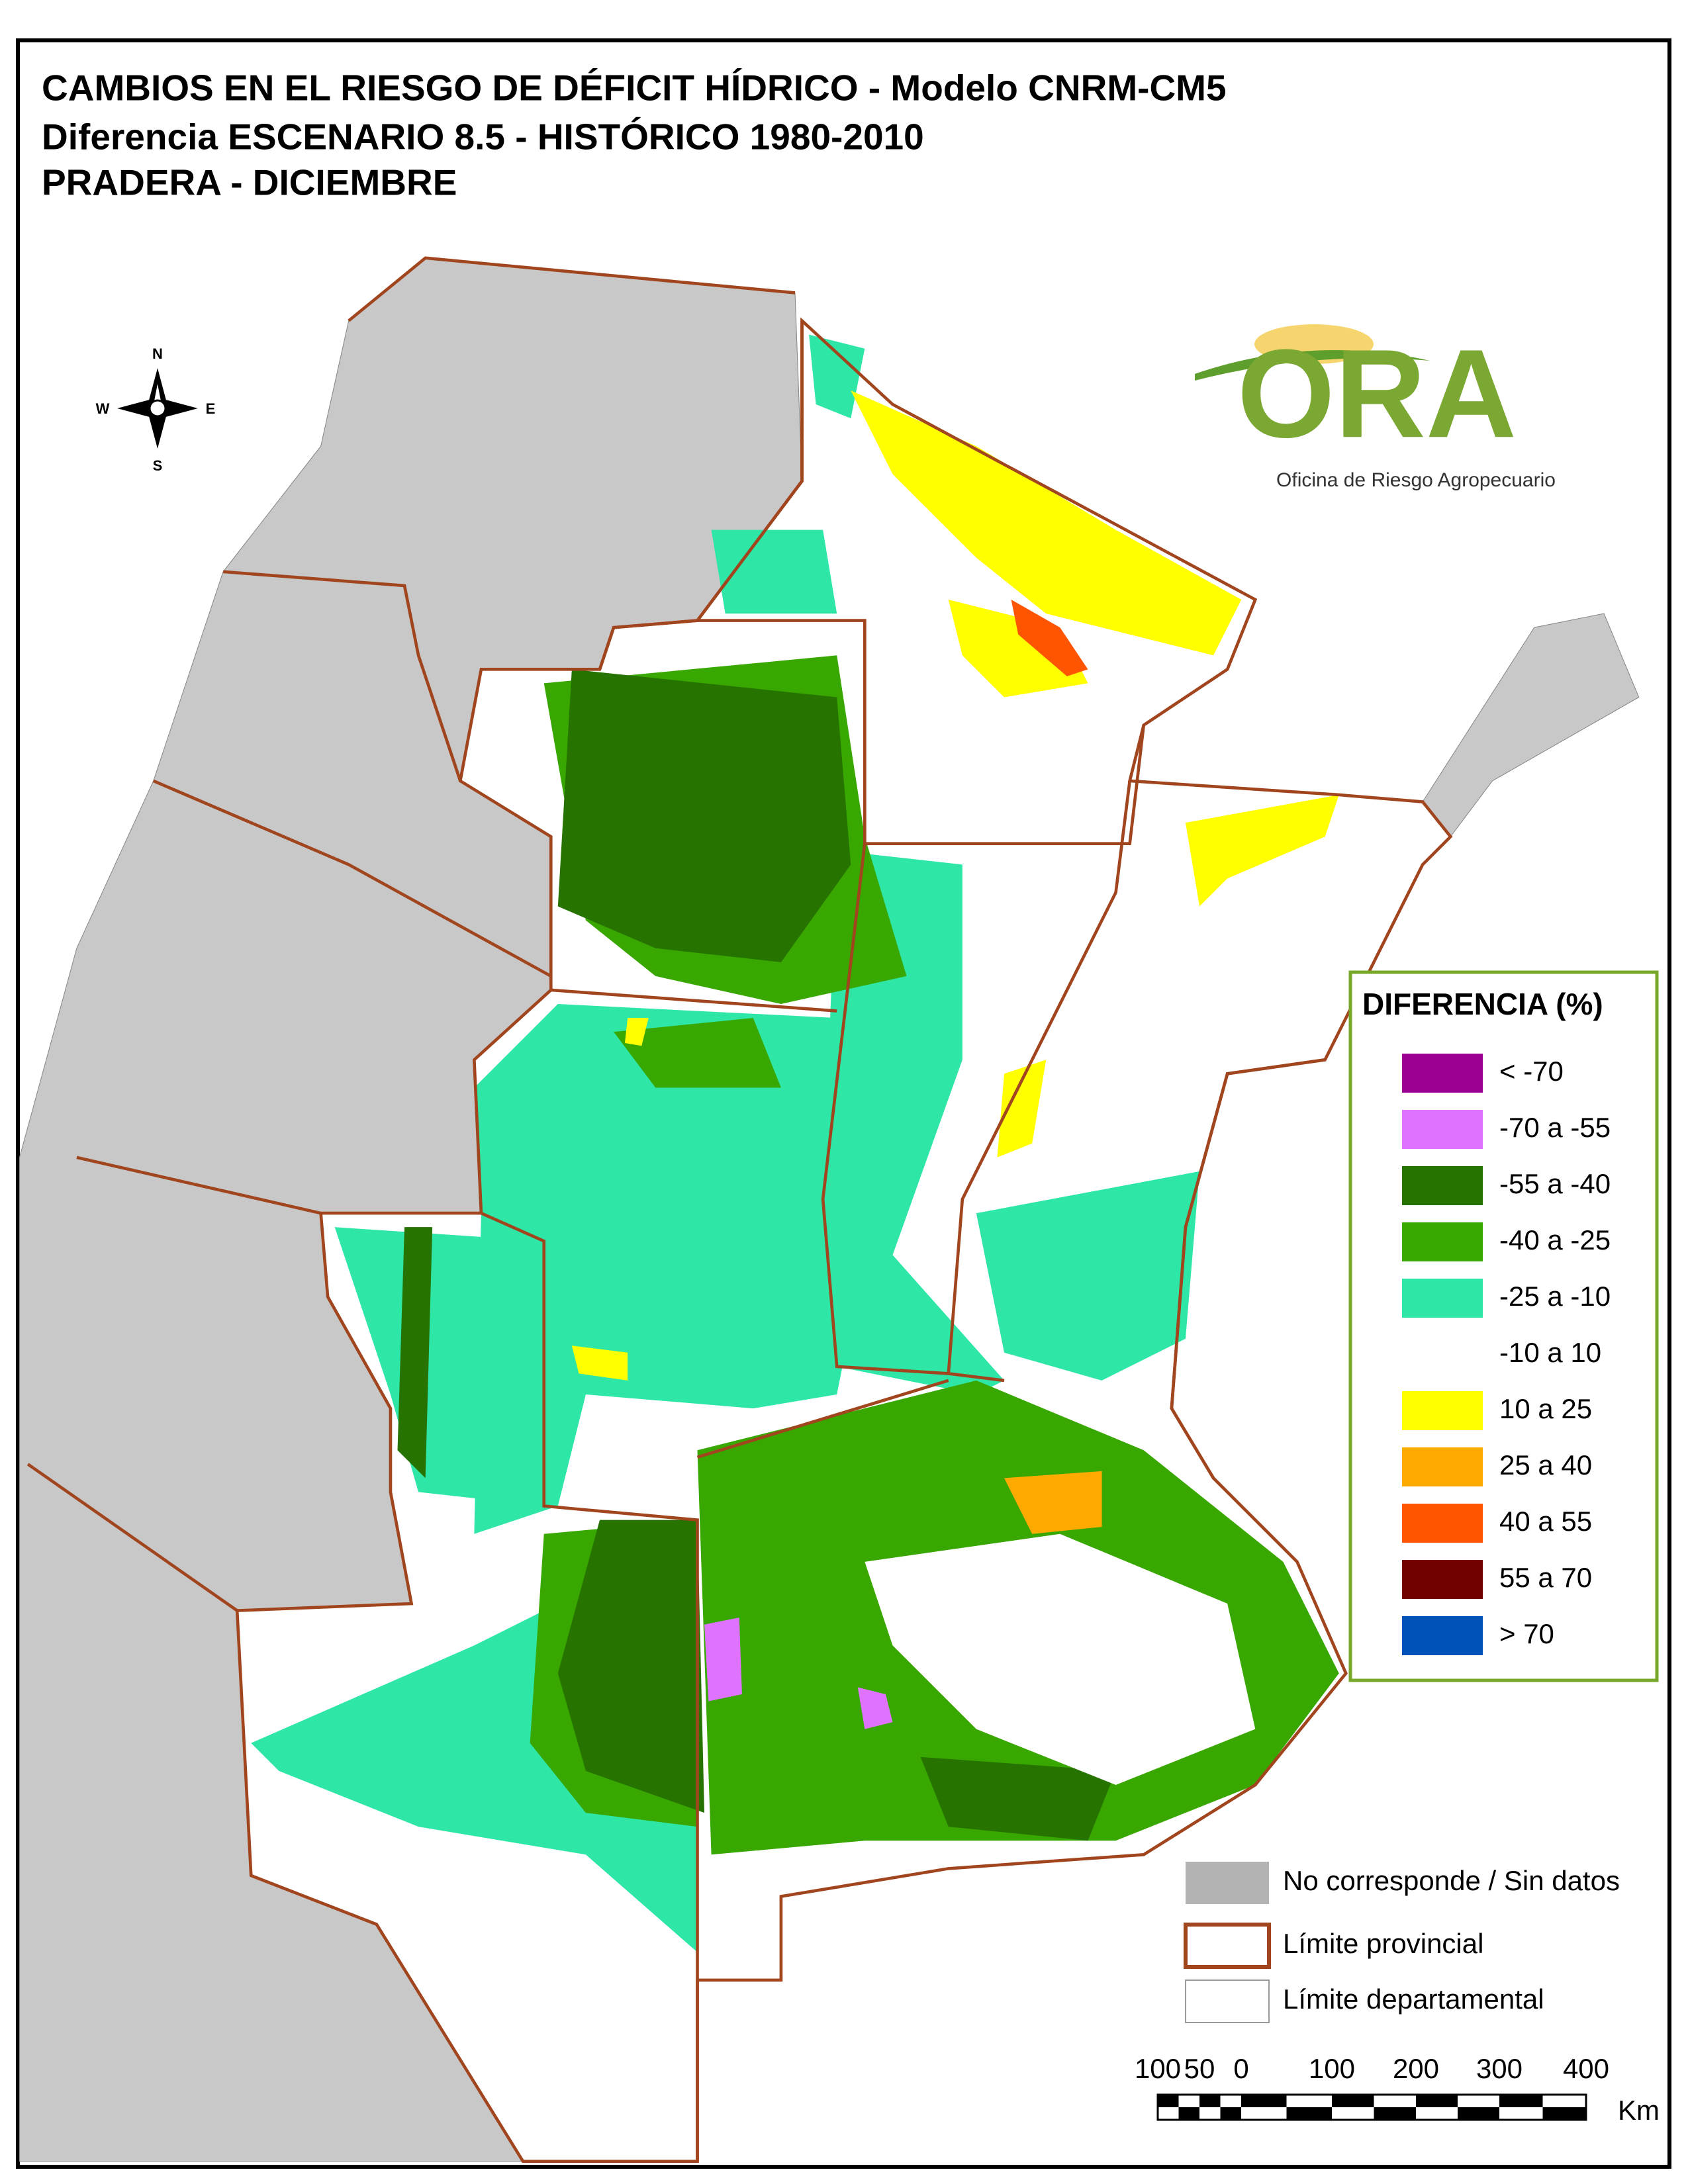 The image size is (1688, 2184). I want to click on compass-label: W, so click(103, 408).